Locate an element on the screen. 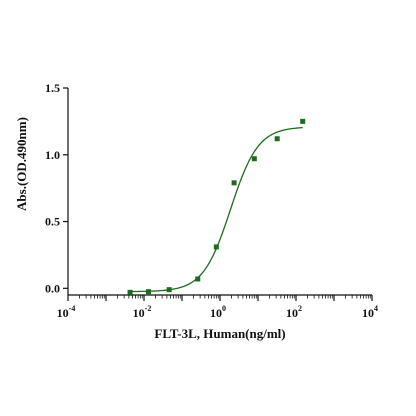  x-axis-title: FLT-3L, Human(ng/ml) is located at coordinates (219, 333).